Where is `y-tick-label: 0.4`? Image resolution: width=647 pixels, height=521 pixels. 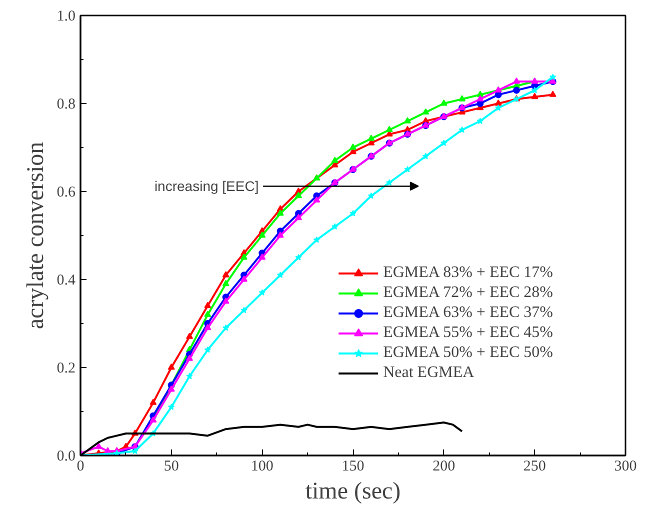
y-tick-label: 0.4 is located at coordinates (66, 280).